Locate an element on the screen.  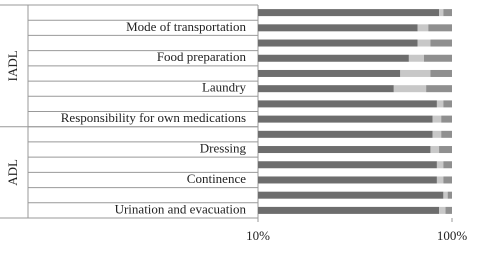
category-label: Laundry is located at coordinates (224, 87).